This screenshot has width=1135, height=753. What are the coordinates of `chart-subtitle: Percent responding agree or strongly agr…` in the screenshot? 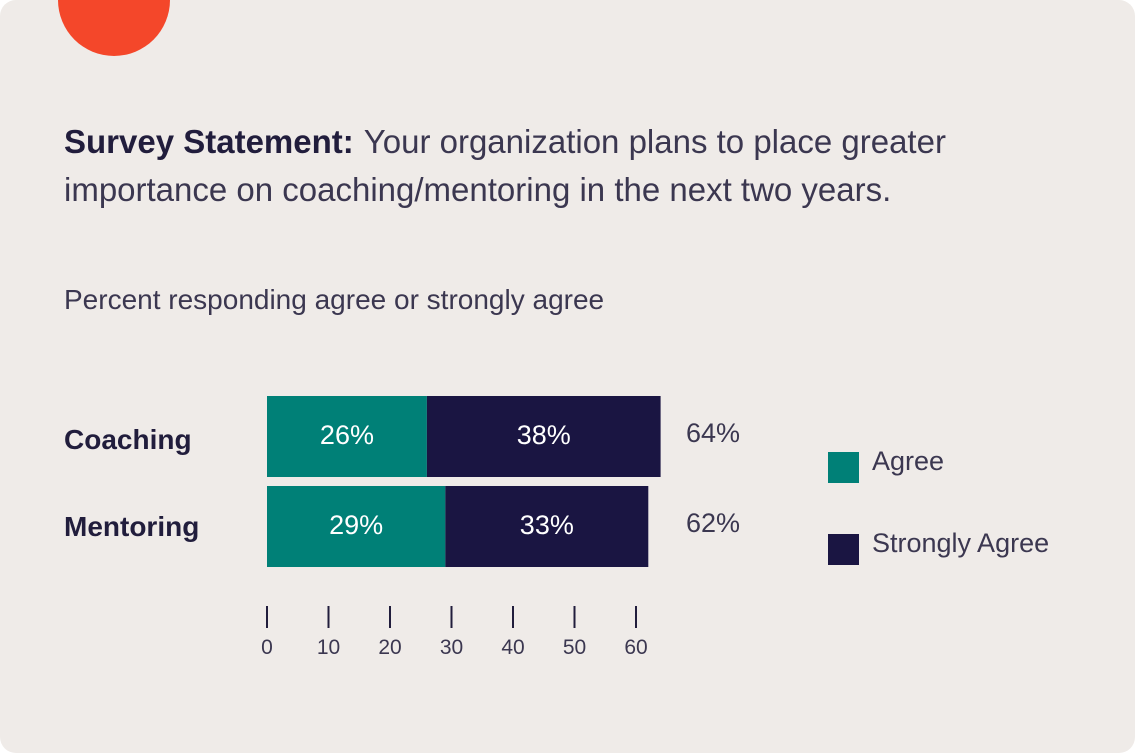 It's located at (334, 299).